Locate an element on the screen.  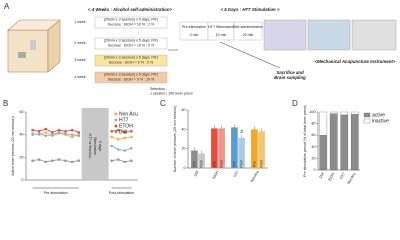
step-time: 20 min is located at coordinates (248, 35).